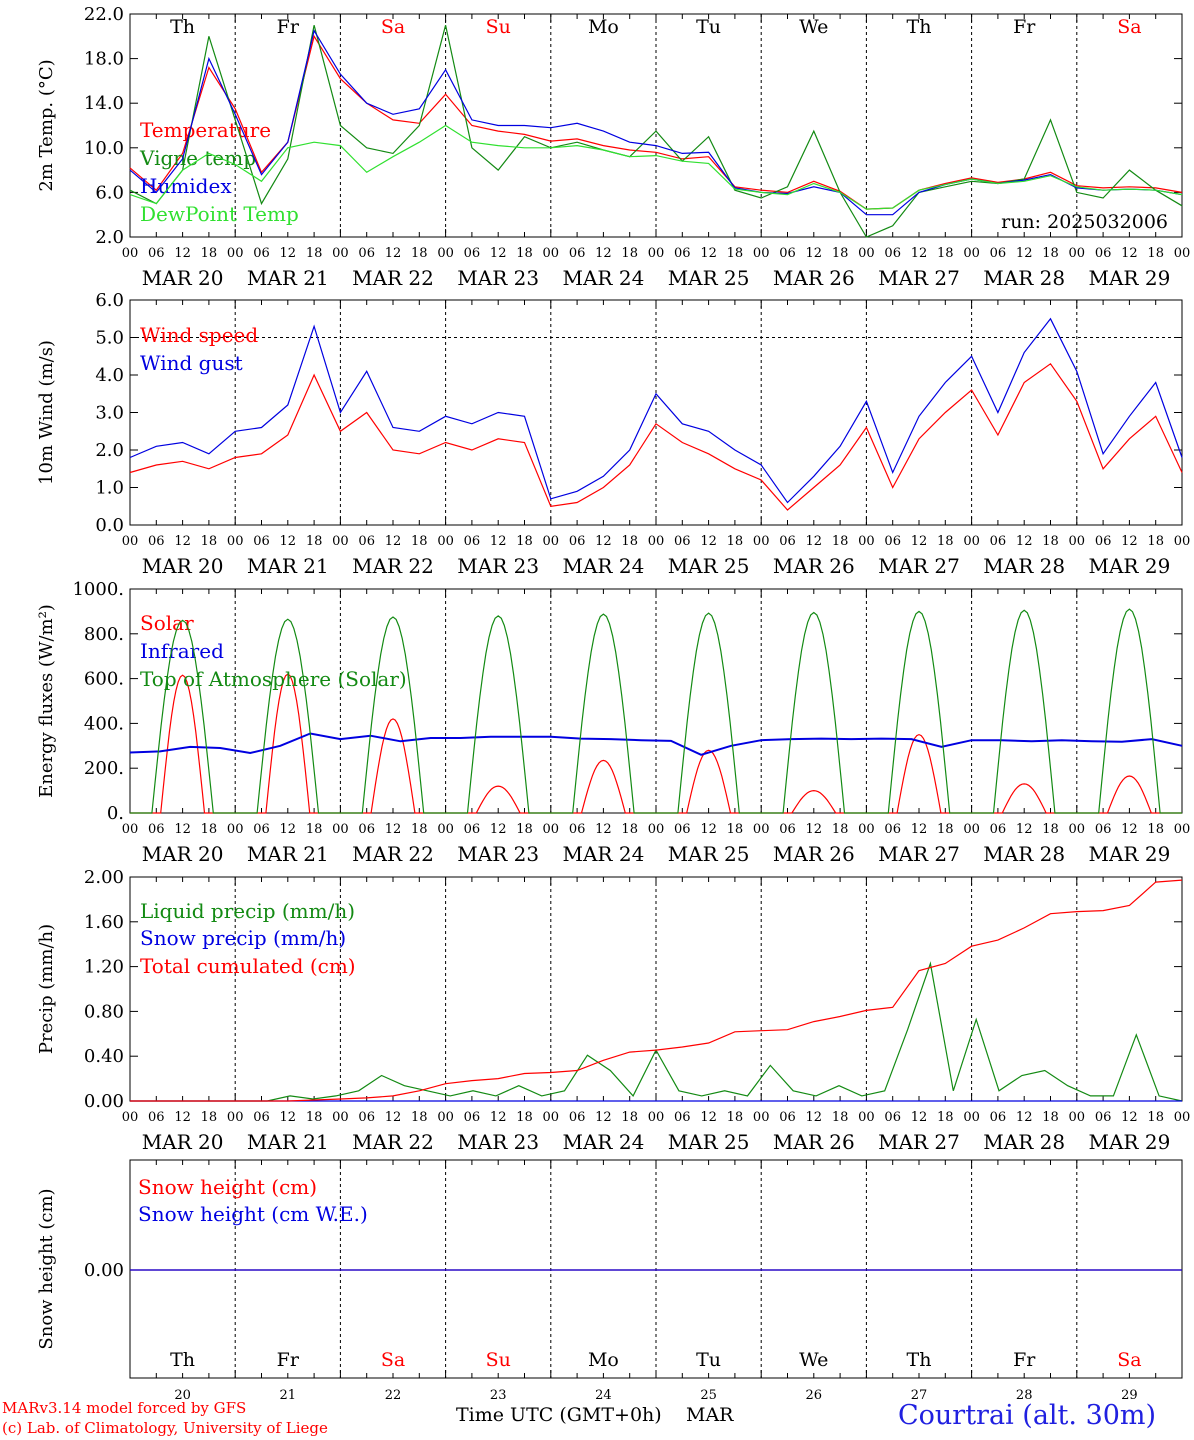  Describe the element at coordinates (109, 375) in the screenshot. I see `y-tick-label: 4.0` at that location.